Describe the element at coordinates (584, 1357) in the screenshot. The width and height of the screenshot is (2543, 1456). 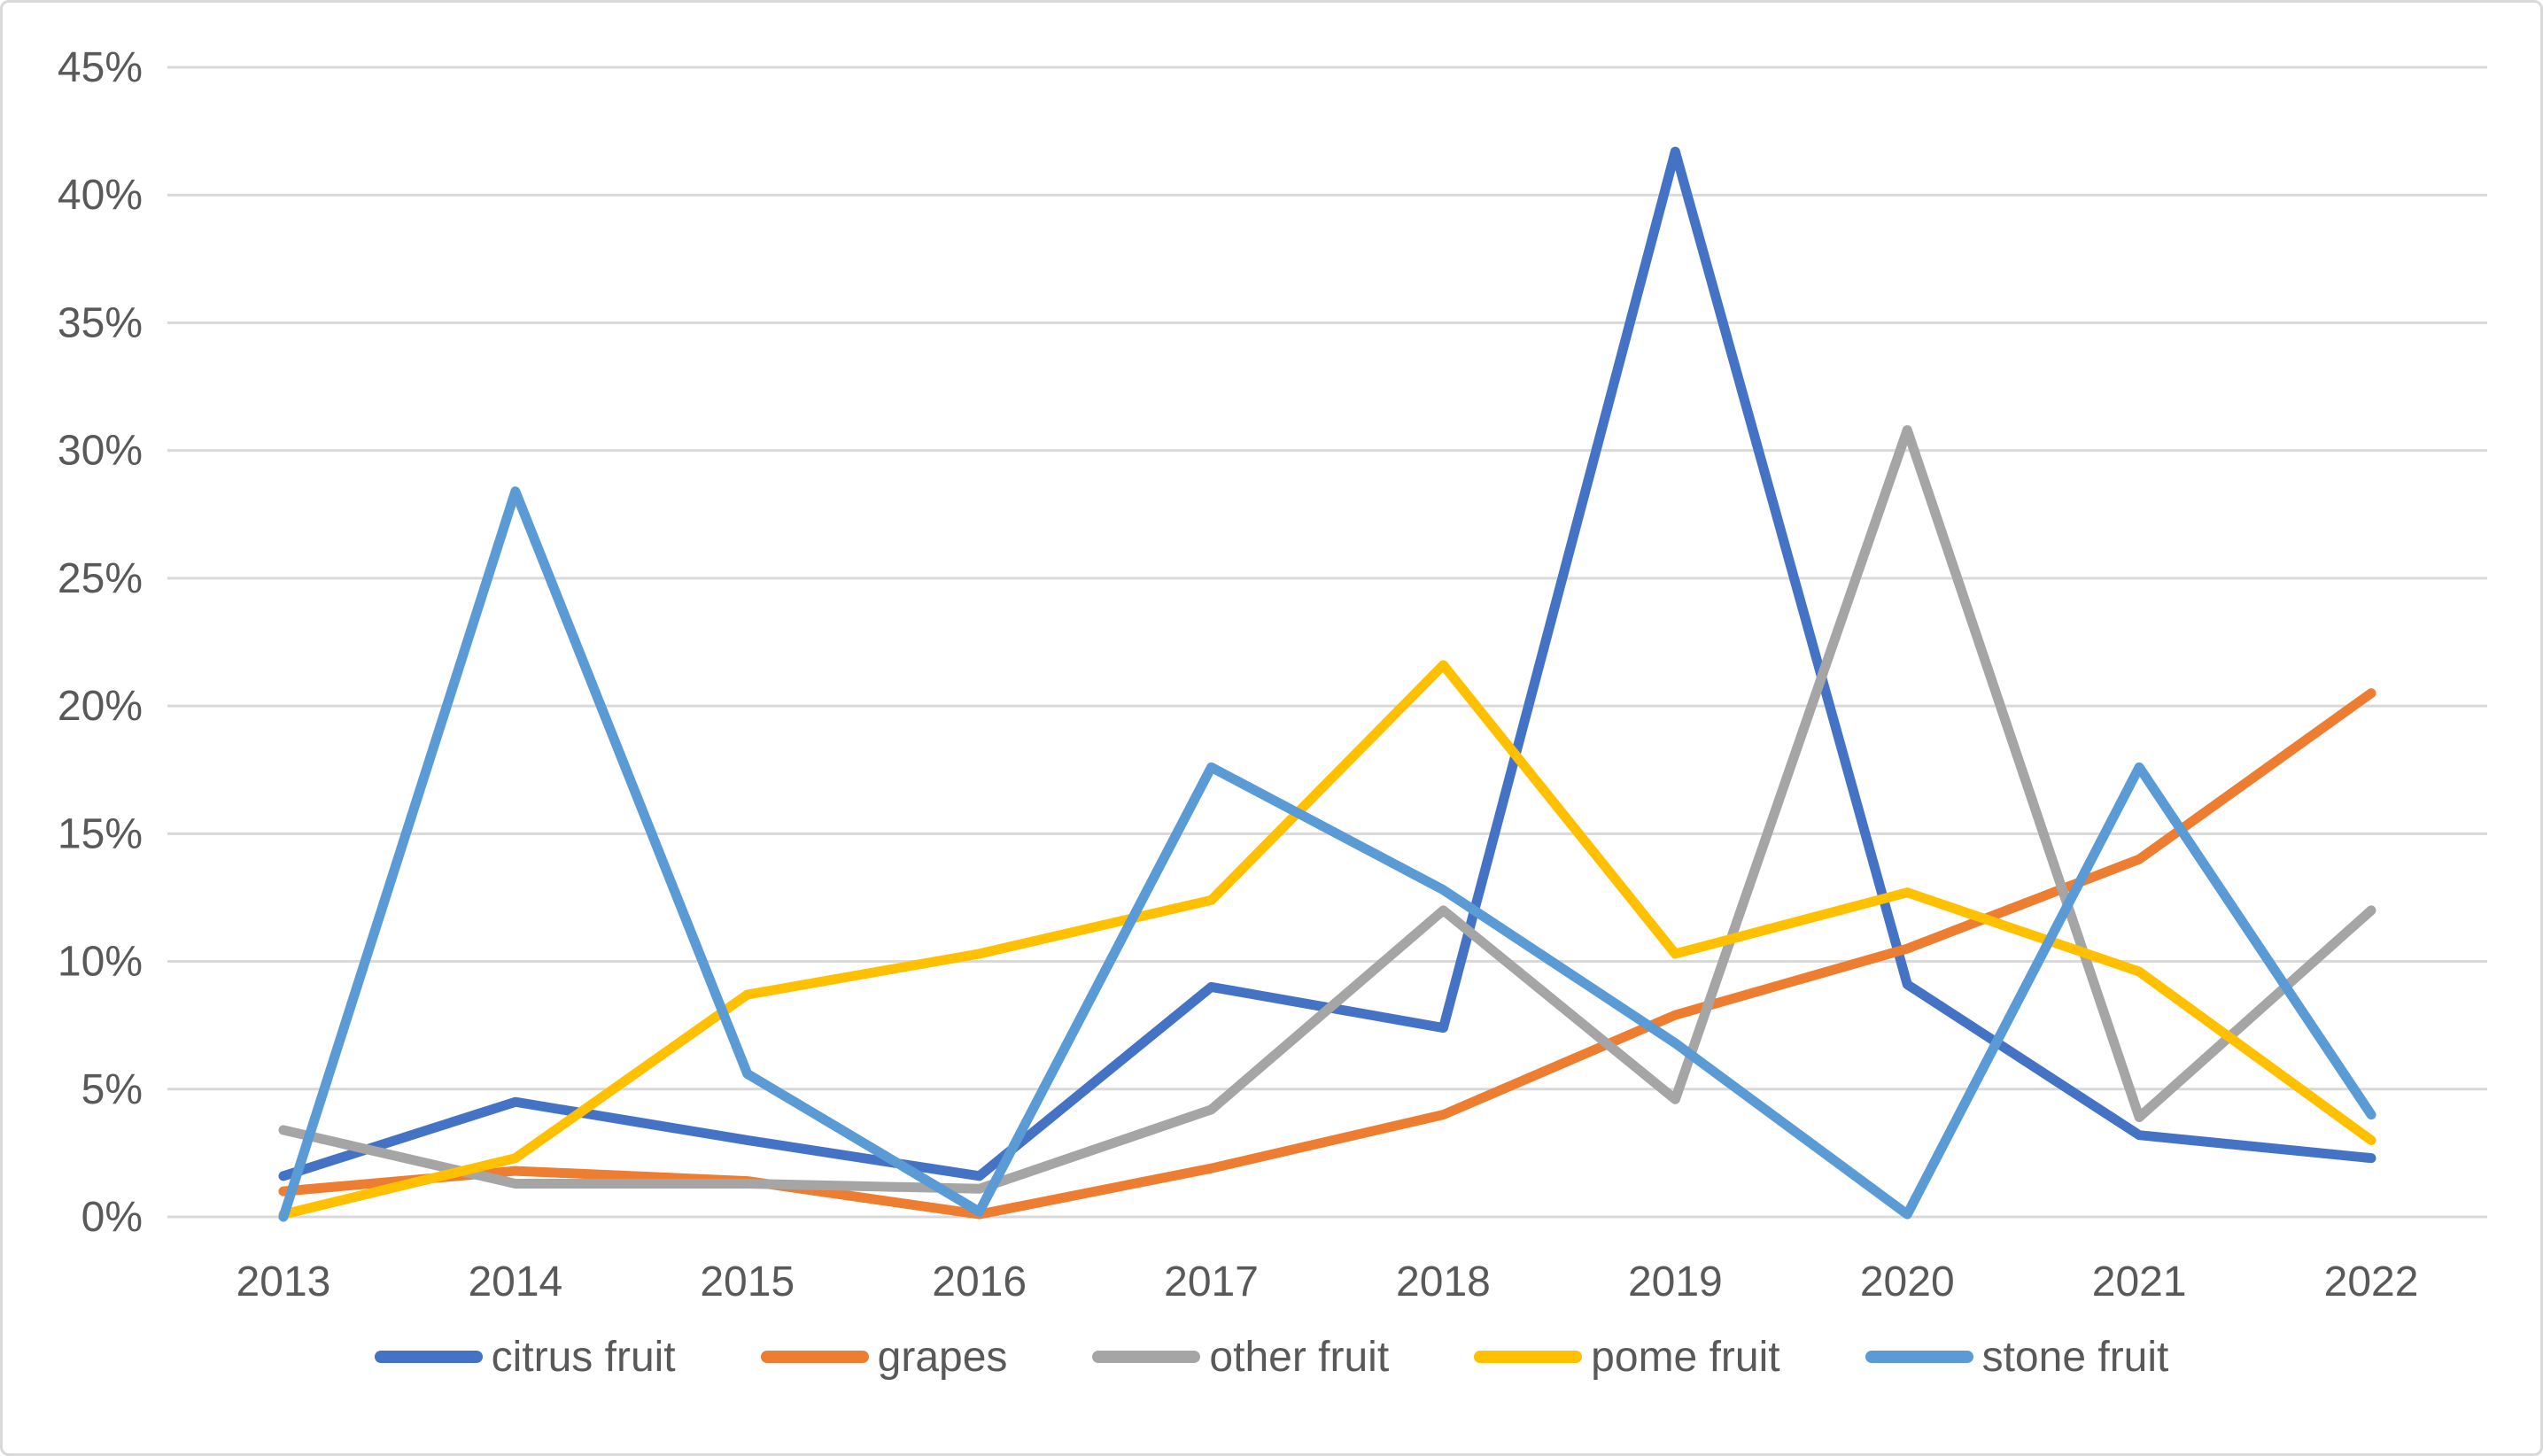
I see `legend-label: citrus fruit` at that location.